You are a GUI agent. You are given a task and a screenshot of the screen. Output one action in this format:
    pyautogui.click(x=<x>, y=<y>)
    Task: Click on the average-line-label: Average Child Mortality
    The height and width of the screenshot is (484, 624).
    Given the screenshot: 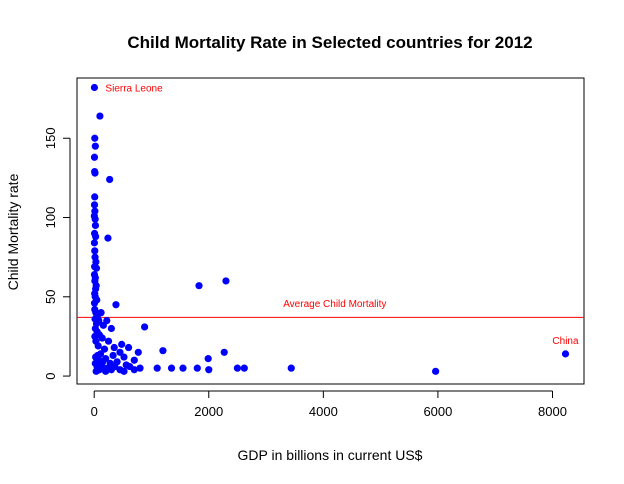 What is the action you would take?
    pyautogui.click(x=334, y=304)
    